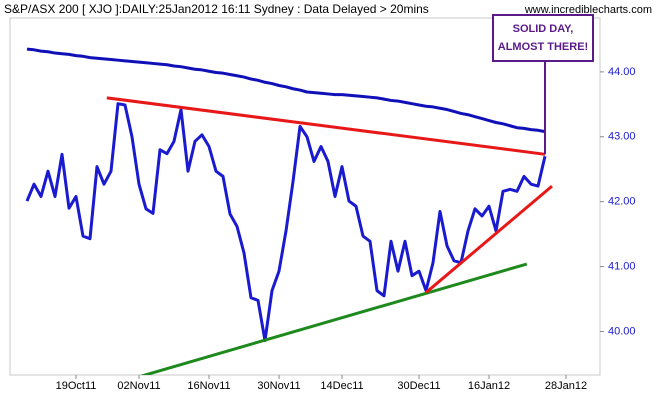 The height and width of the screenshot is (400, 660). What do you see at coordinates (622, 331) in the screenshot?
I see `y-tick-label: 40.00` at bounding box center [622, 331].